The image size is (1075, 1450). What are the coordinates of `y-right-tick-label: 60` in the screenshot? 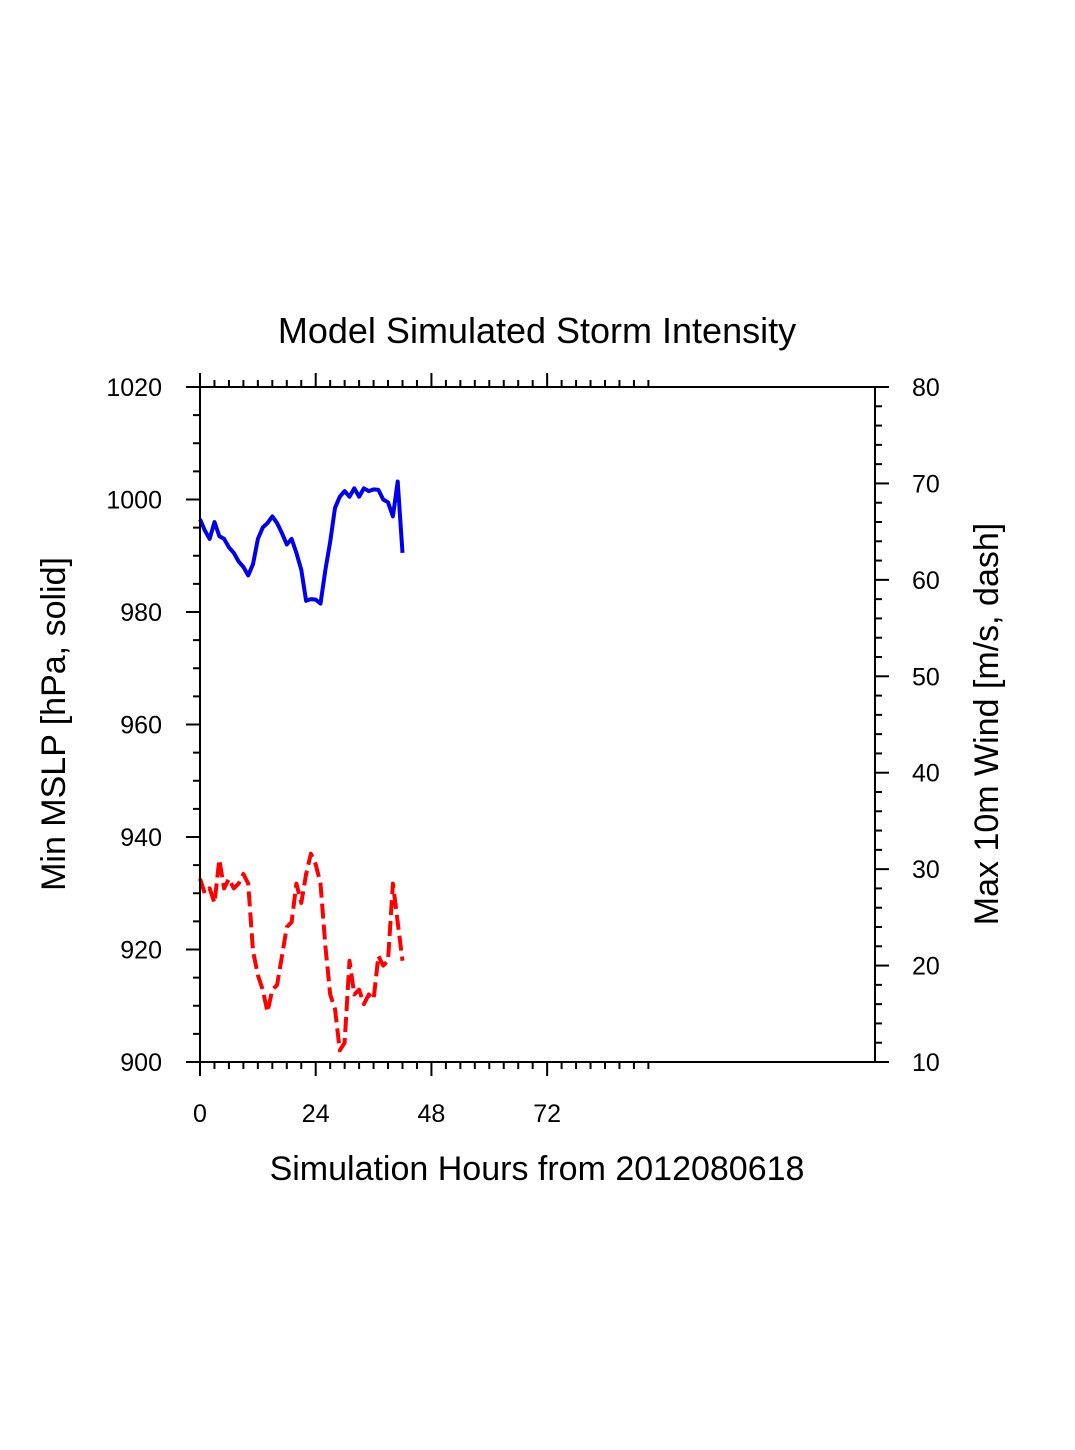 It's located at (926, 581).